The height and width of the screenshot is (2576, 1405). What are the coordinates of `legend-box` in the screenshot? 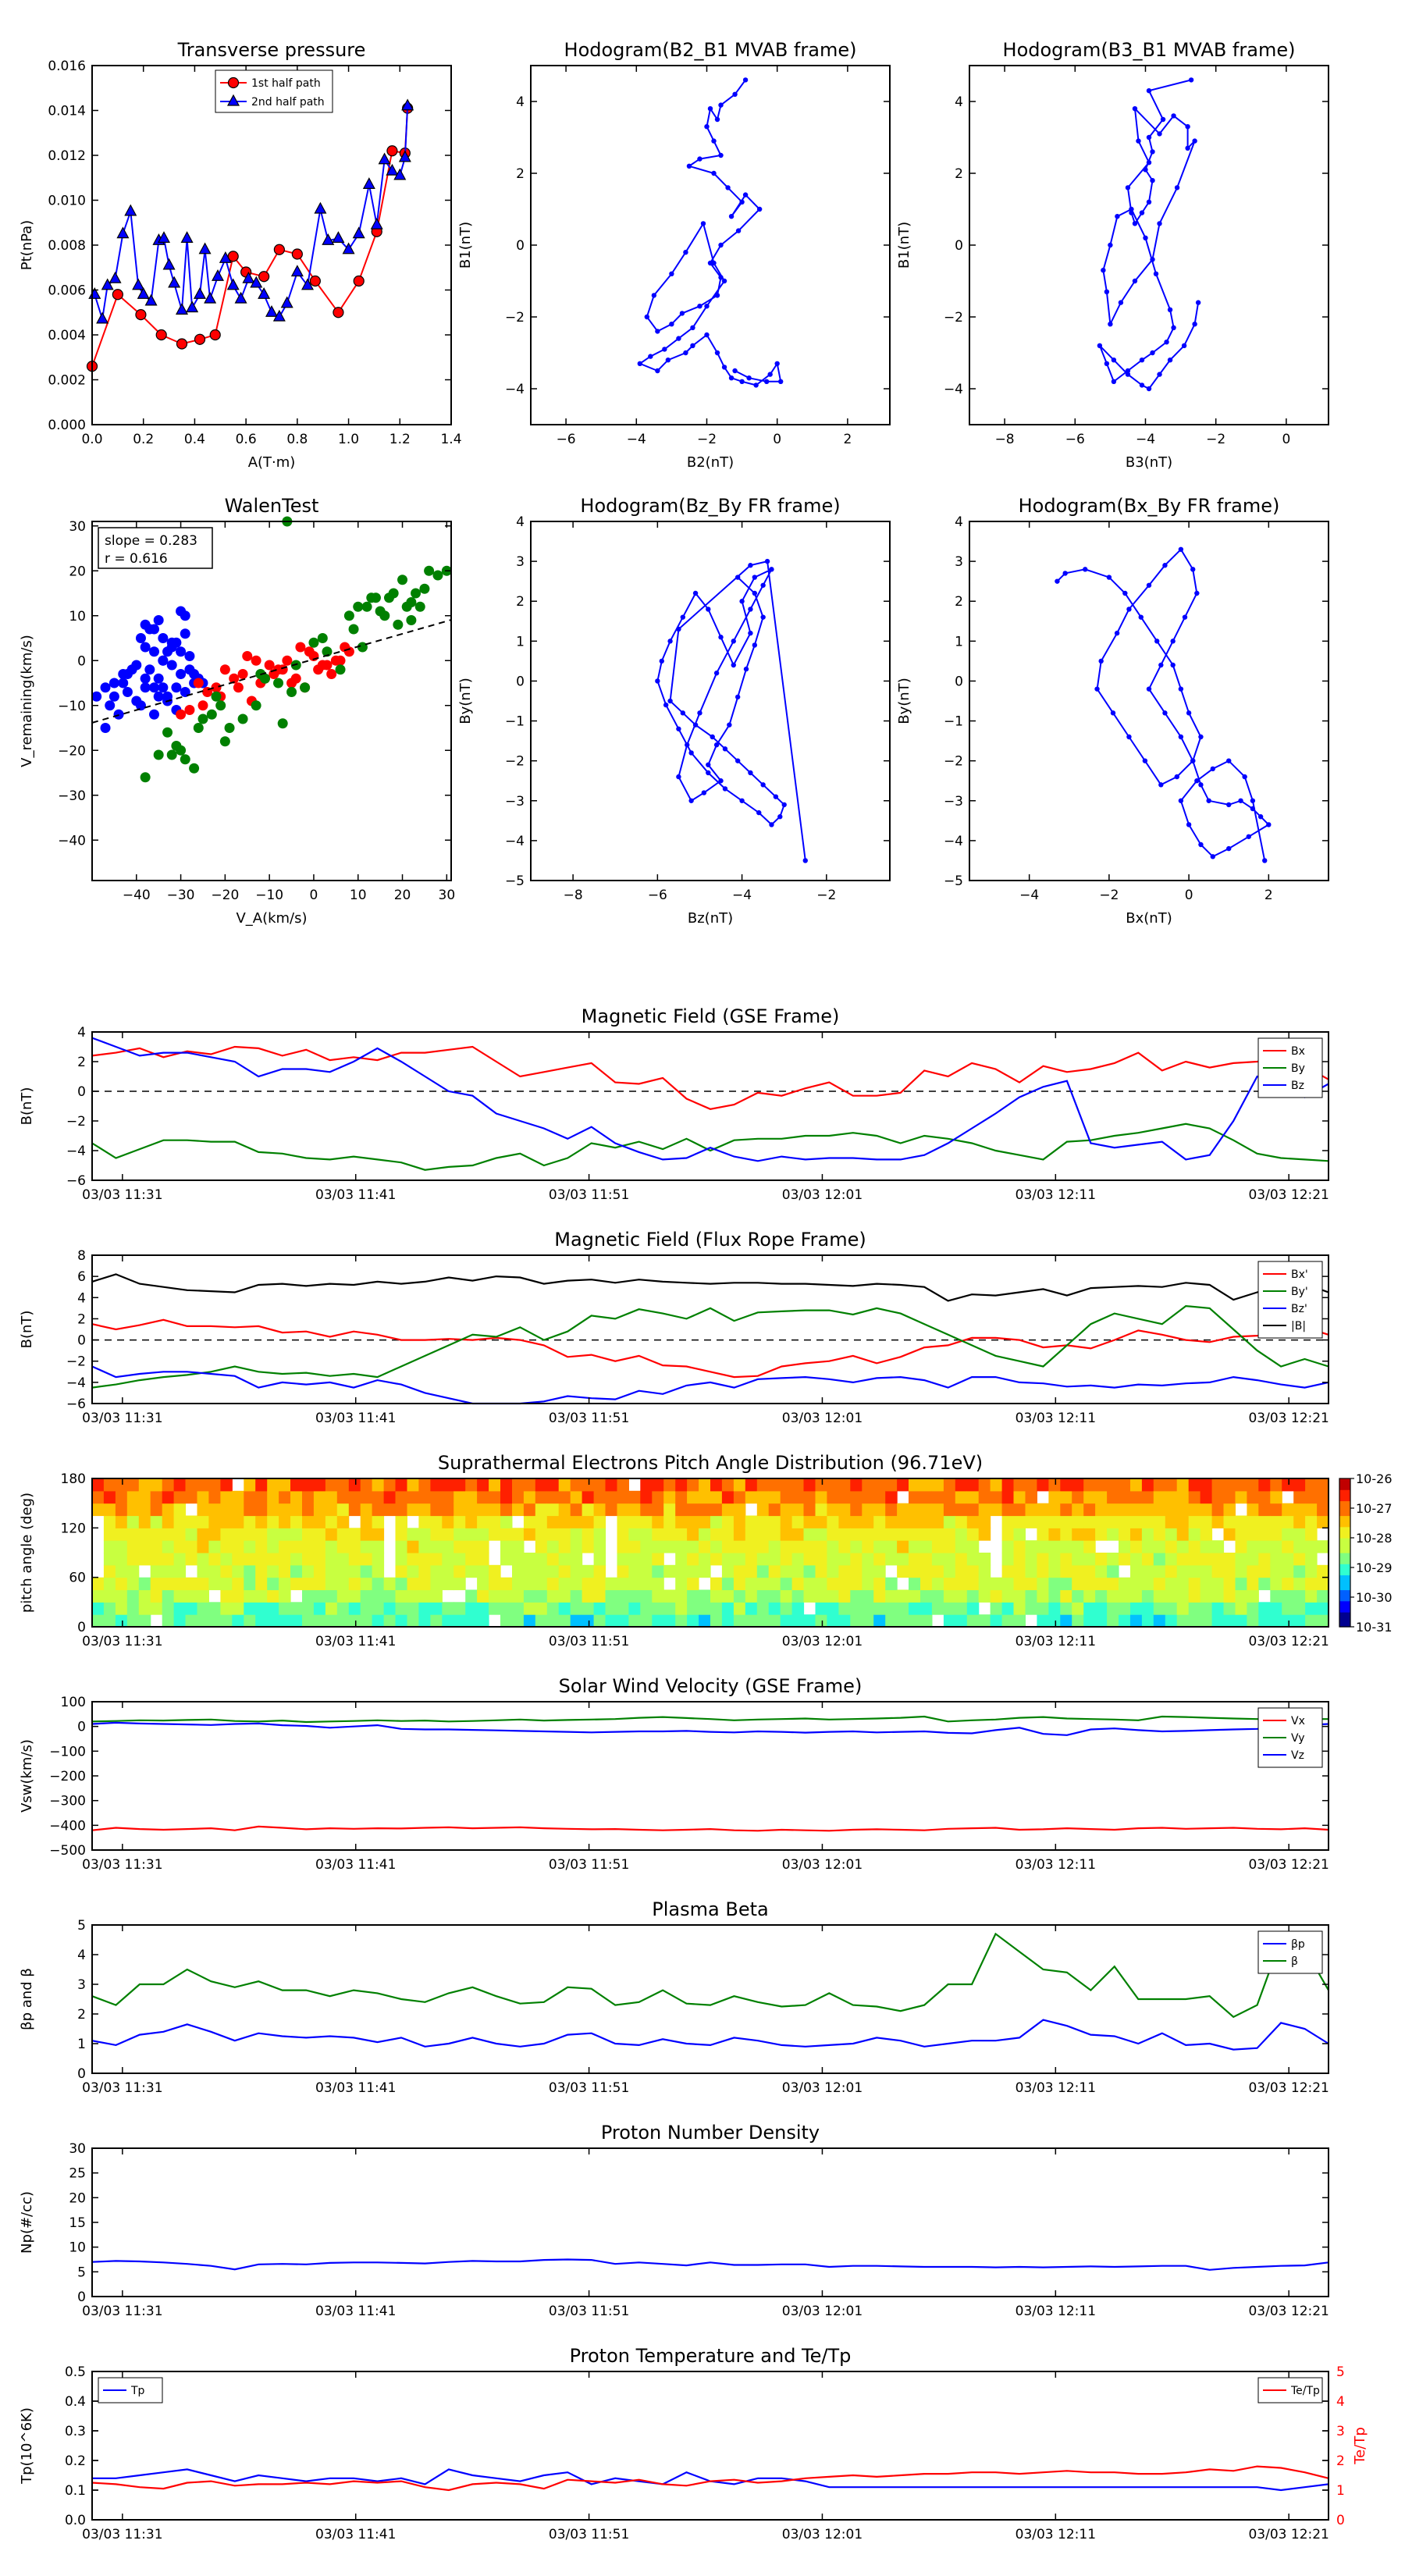 It's located at (1290, 1300).